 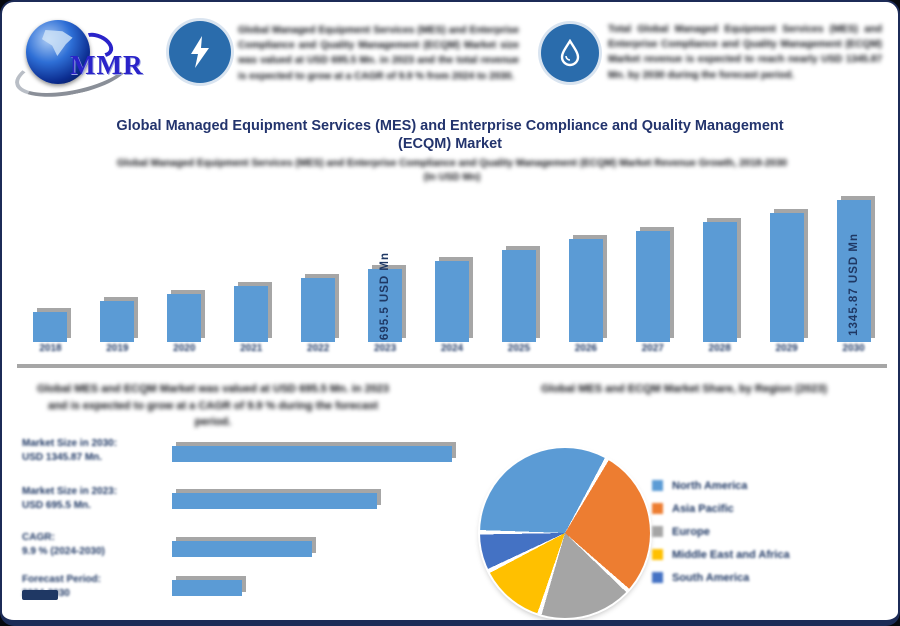 I want to click on year-label: 2030, so click(x=853, y=348).